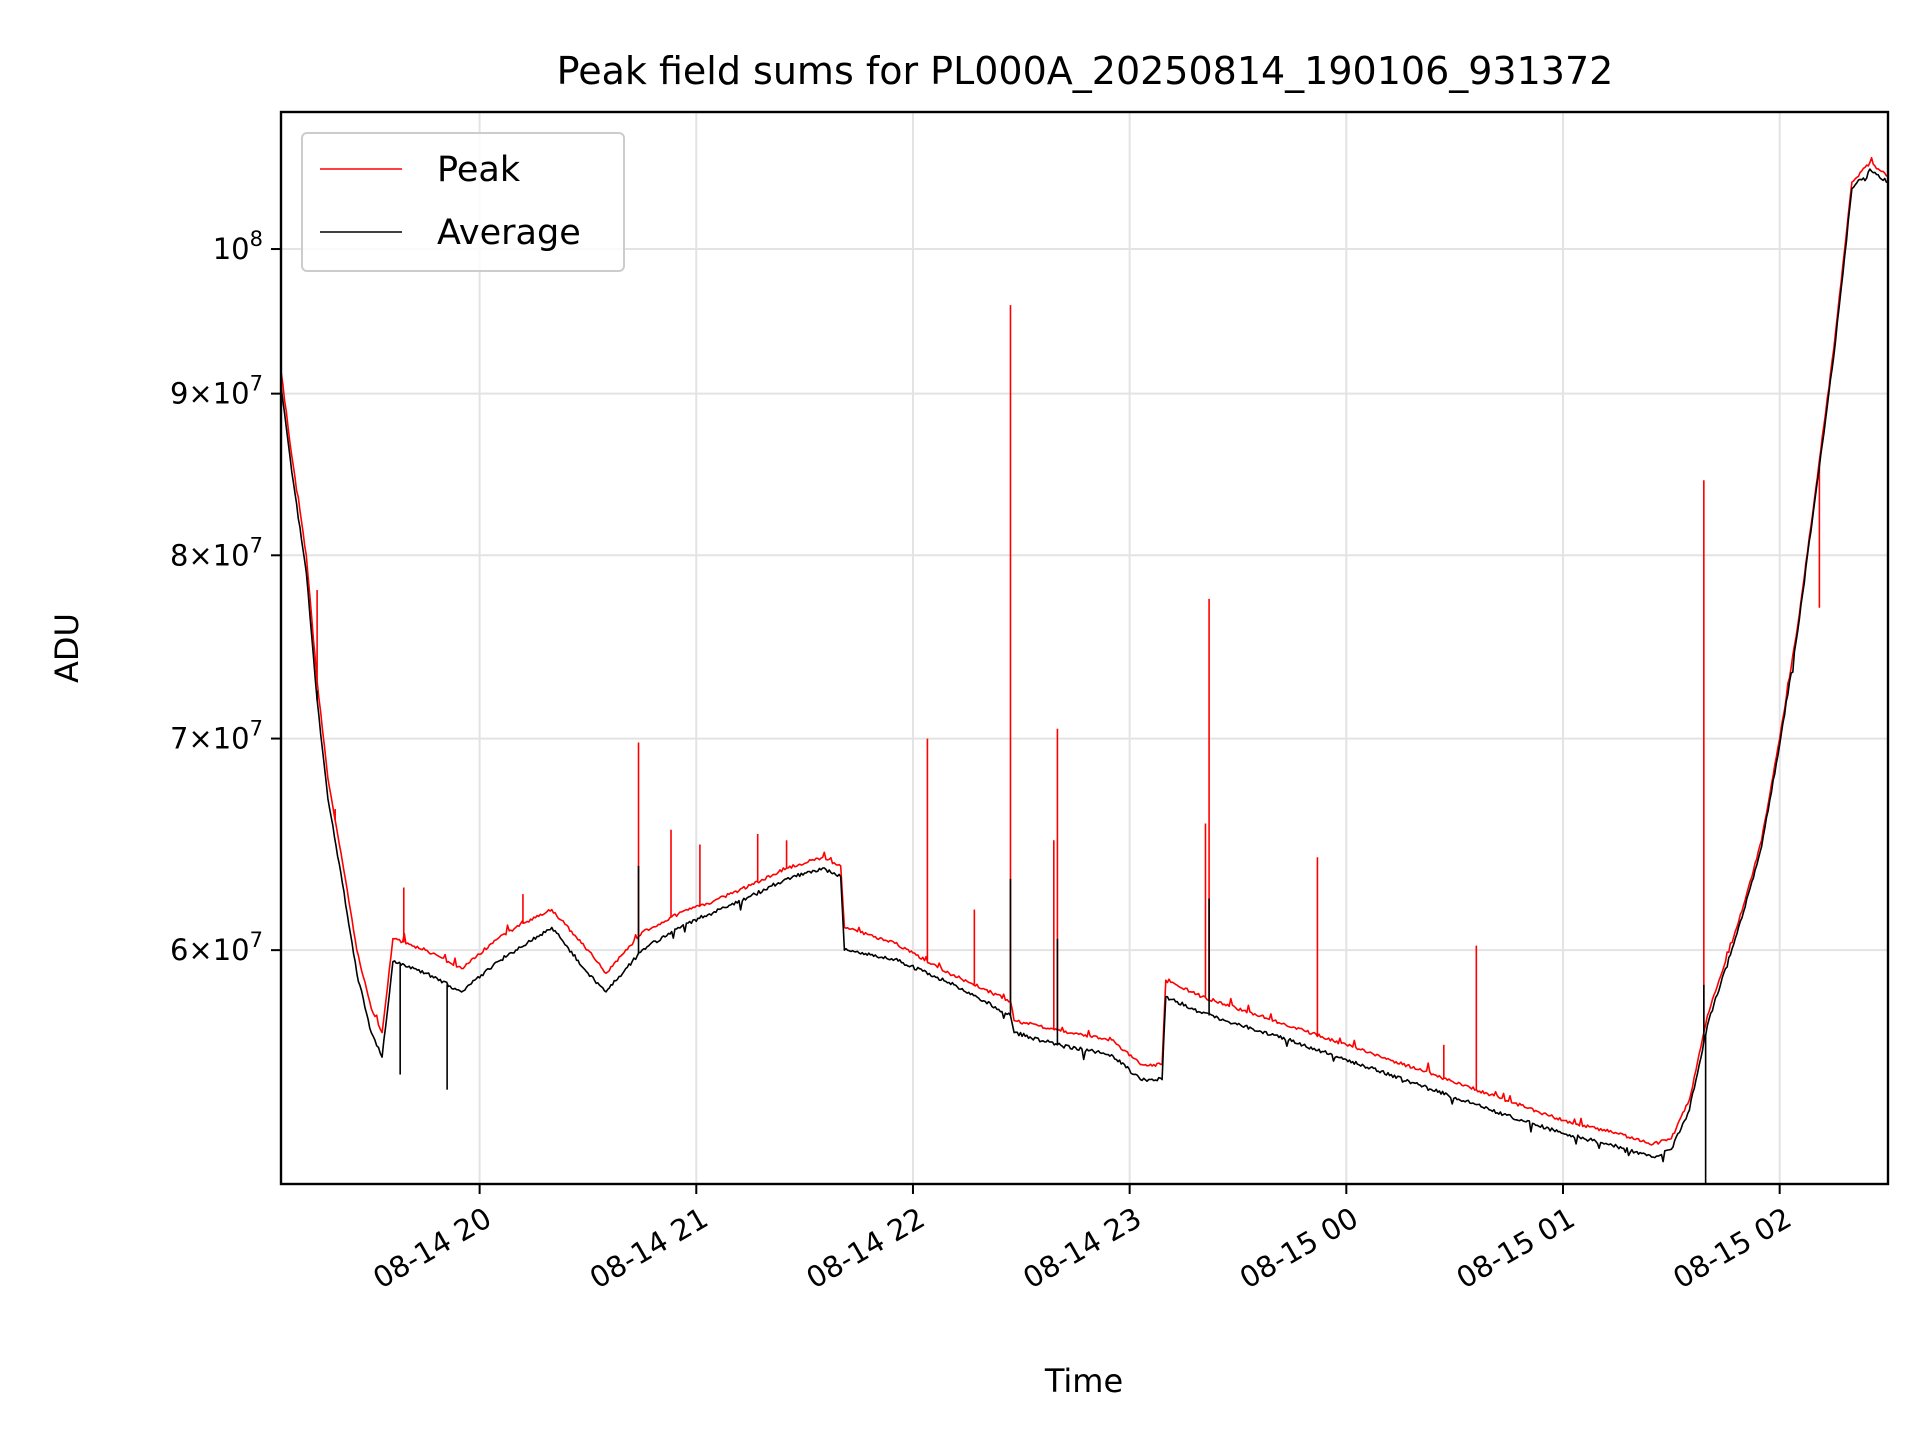 The image size is (1920, 1440). I want to click on y-tick-label: 7×107, so click(216, 736).